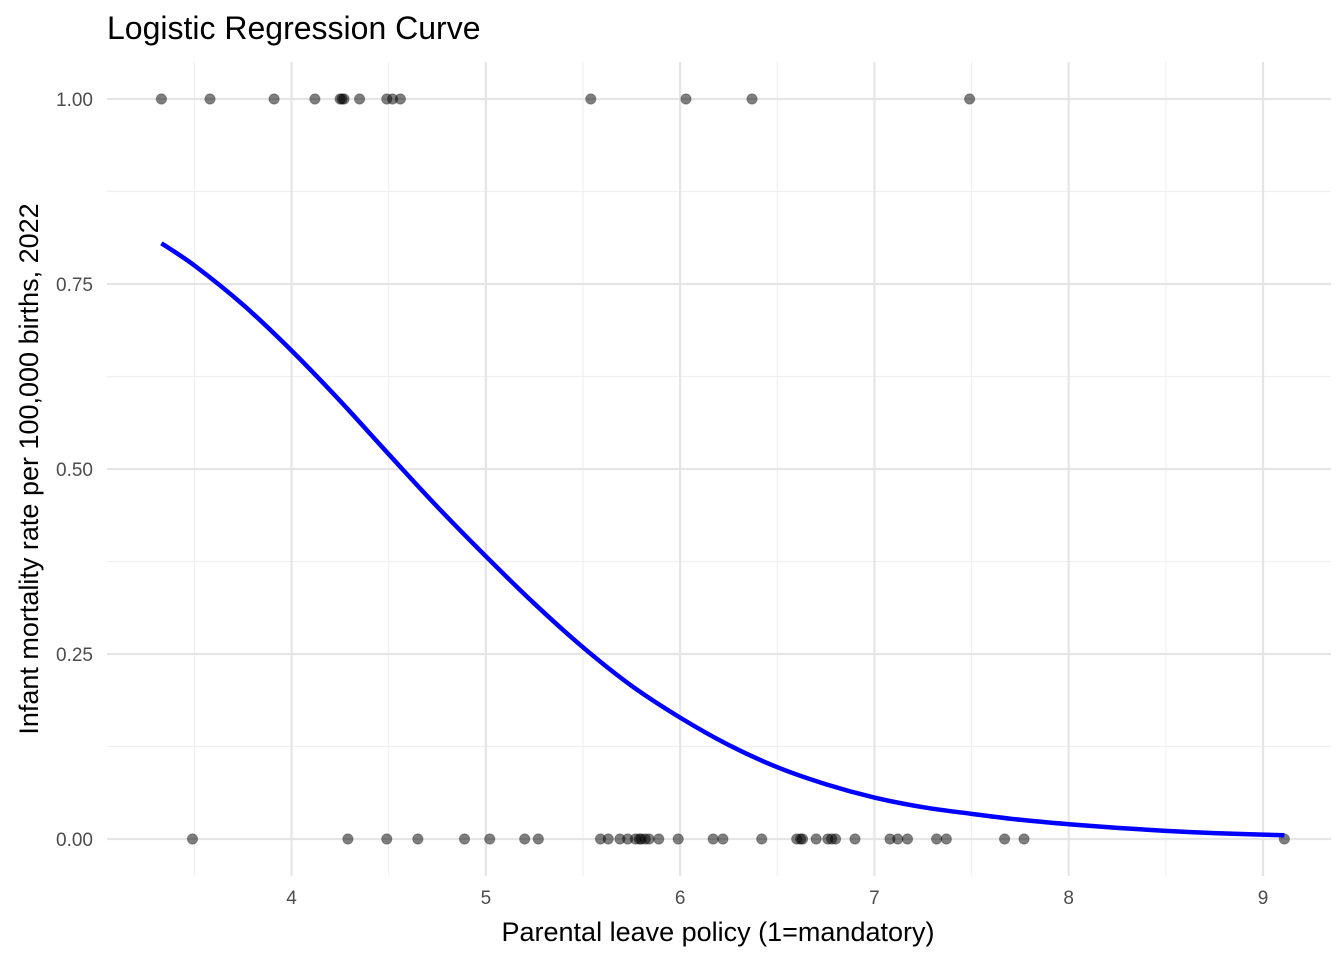  I want to click on x-axis-title: Parental leave policy (1=mandatory), so click(718, 932).